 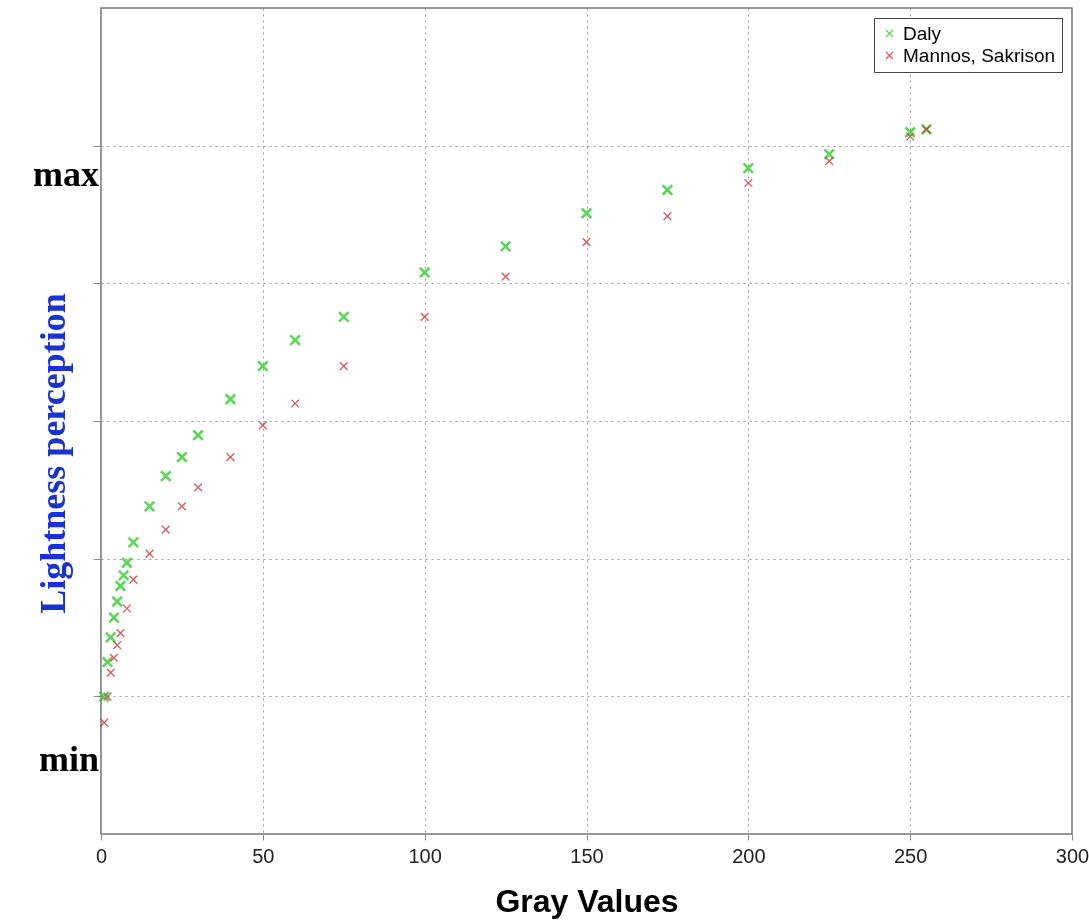 I want to click on x-tick-label: 300, so click(x=1072, y=855).